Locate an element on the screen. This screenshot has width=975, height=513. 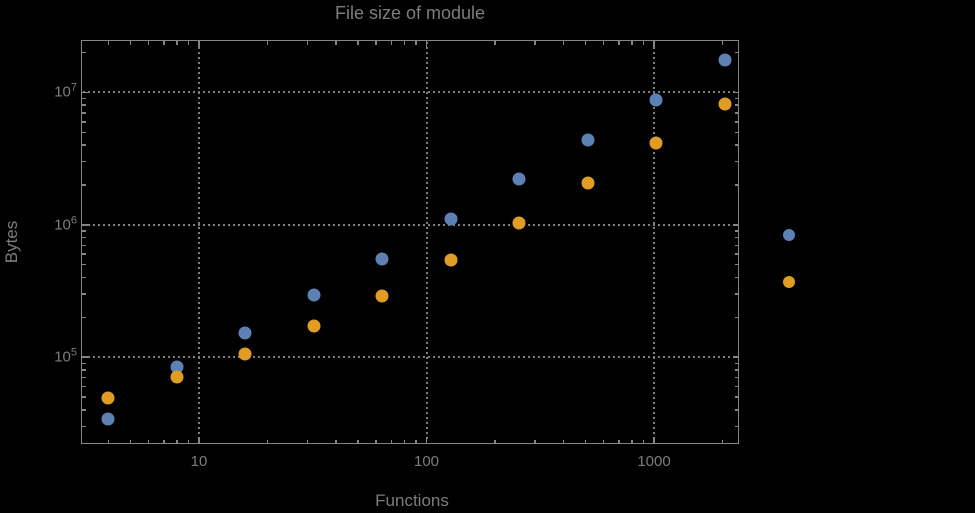
chart-title: File size of module is located at coordinates (410, 13).